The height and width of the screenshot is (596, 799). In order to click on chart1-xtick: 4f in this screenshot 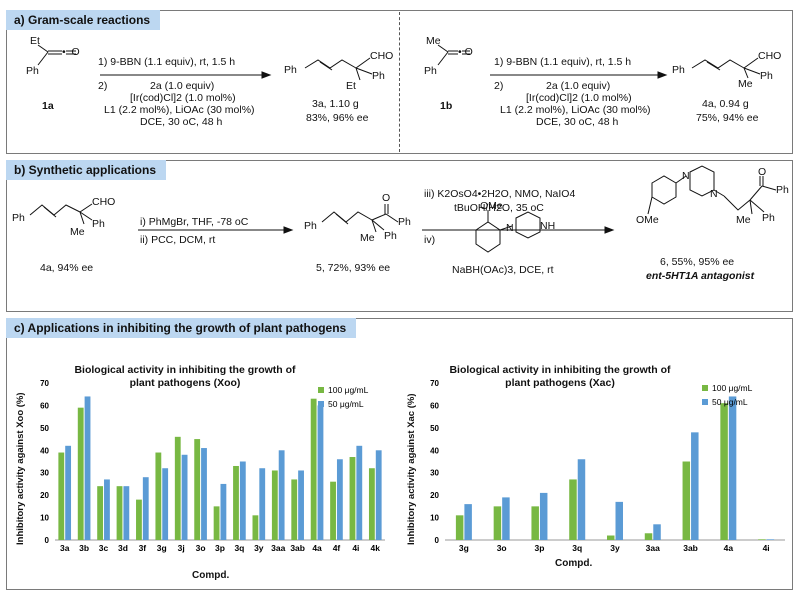, I will do `click(337, 548)`.